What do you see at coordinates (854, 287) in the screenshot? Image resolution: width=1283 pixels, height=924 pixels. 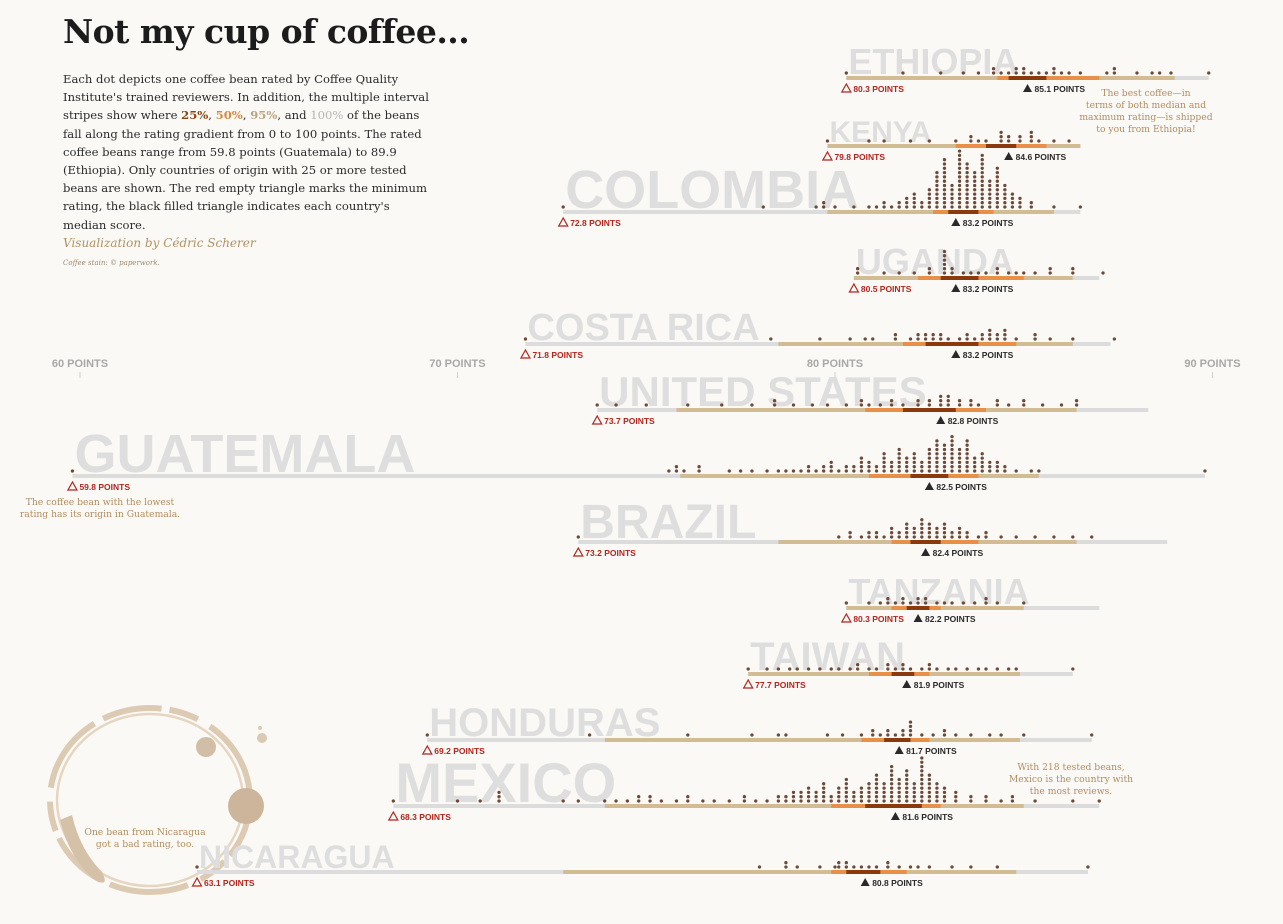 I see `min-triangle-icon` at bounding box center [854, 287].